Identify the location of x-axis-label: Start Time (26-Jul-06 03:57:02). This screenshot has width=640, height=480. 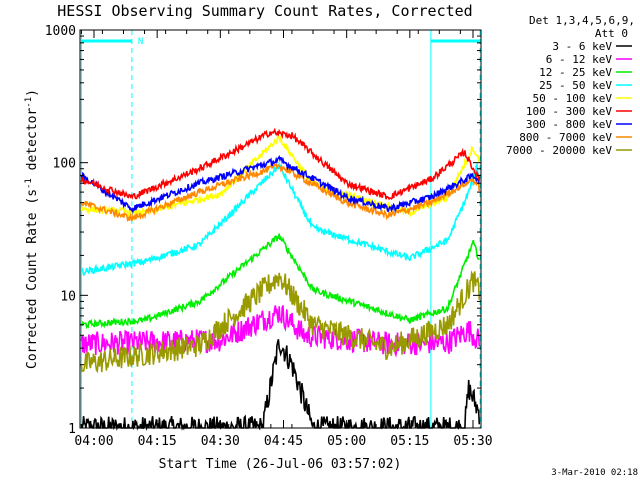
(280, 464).